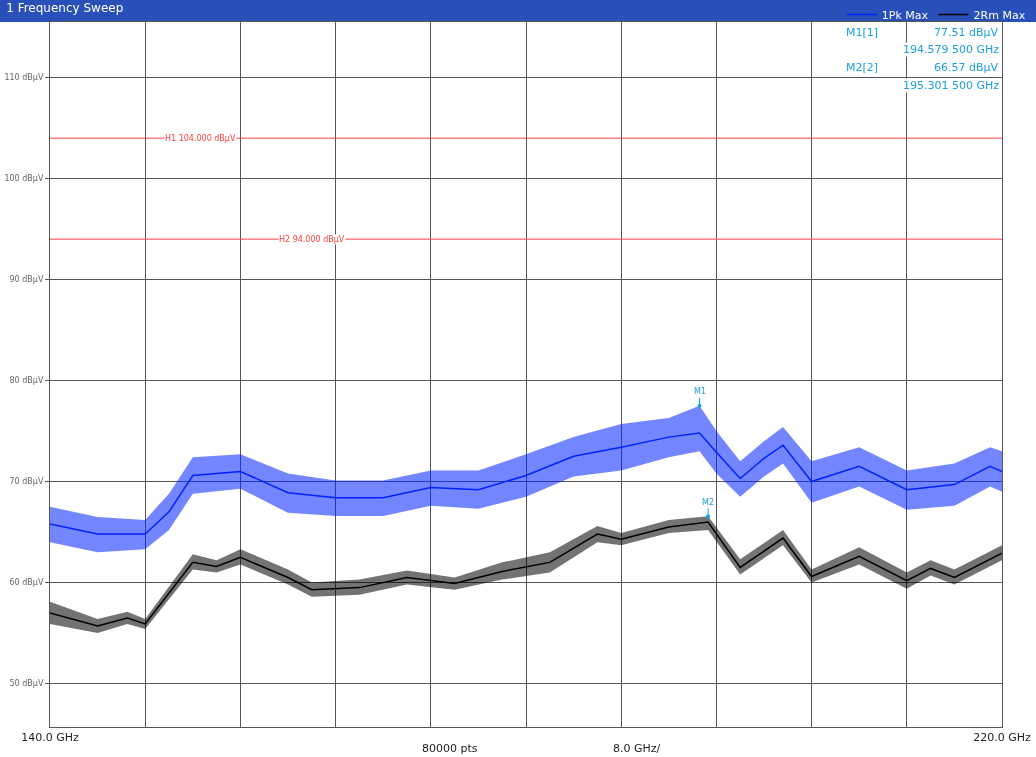 Image resolution: width=1036 pixels, height=757 pixels. I want to click on annotation: M2[2], so click(862, 67).